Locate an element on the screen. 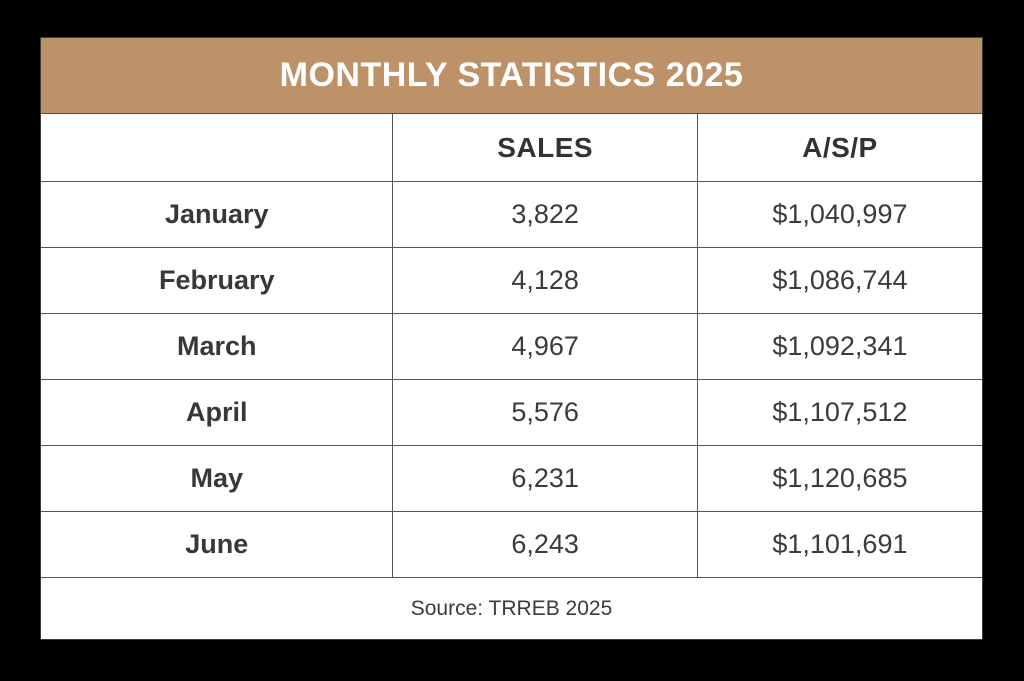 The image size is (1024, 681). asp-value: $1,040,997 is located at coordinates (840, 214).